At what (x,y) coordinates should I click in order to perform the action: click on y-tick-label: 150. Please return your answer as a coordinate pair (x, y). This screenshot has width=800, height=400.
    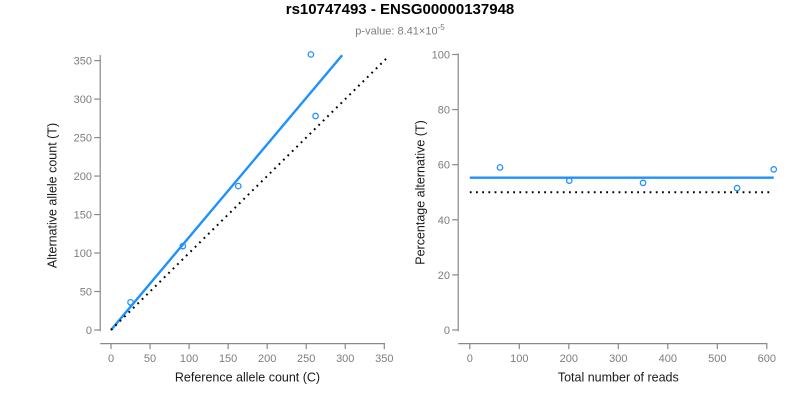
    Looking at the image, I should click on (83, 216).